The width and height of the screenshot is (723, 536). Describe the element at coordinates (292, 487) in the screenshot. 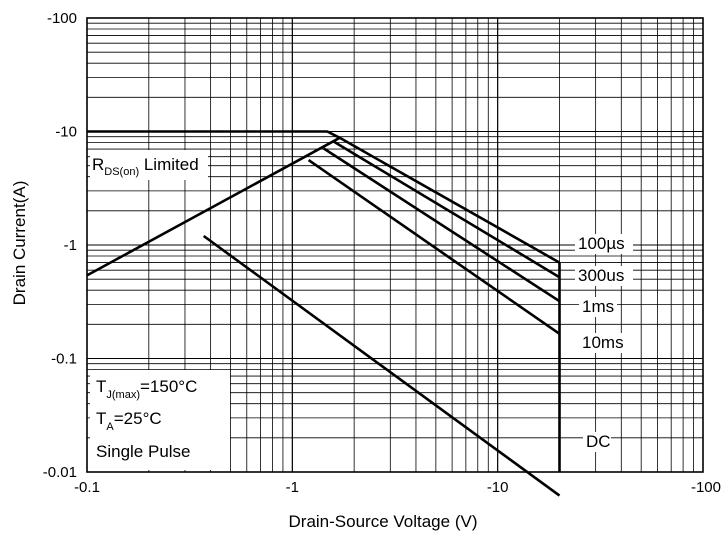

I see `x-tick-label: -1` at that location.